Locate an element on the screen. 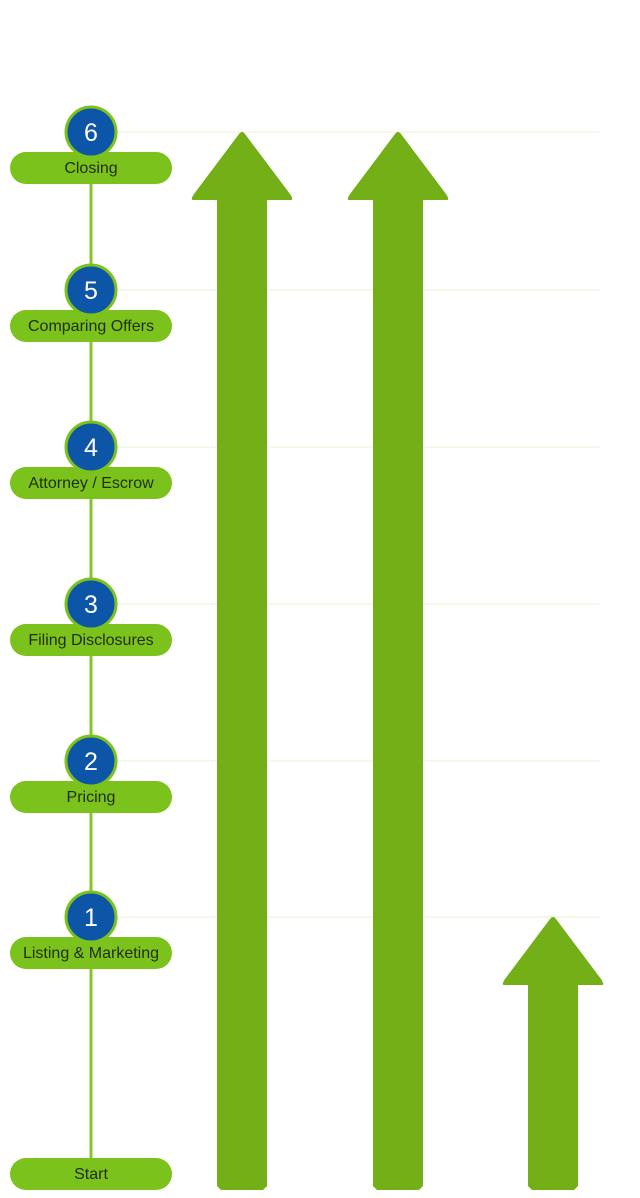  step-2: Pricing 2 is located at coordinates (91, 773).